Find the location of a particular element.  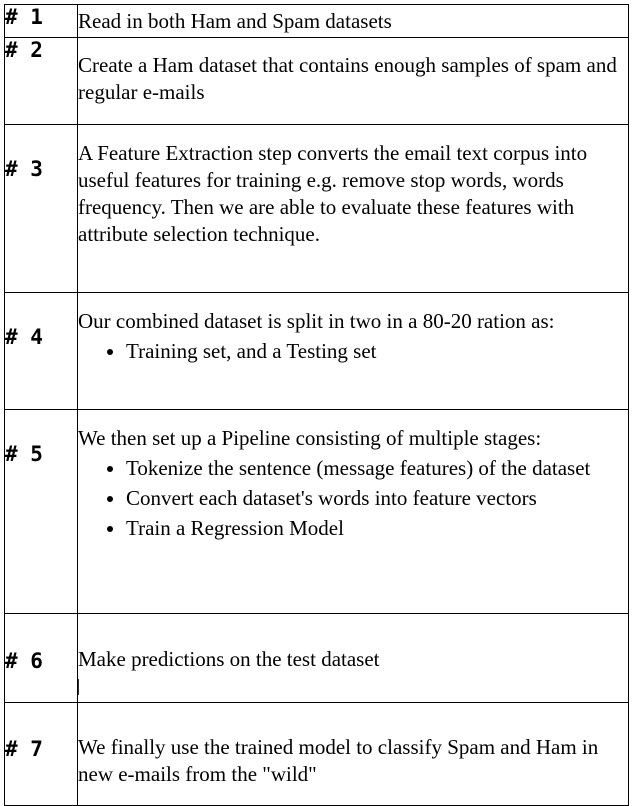

step-description: Read in both Ham and Spam datasets is located at coordinates (353, 21).